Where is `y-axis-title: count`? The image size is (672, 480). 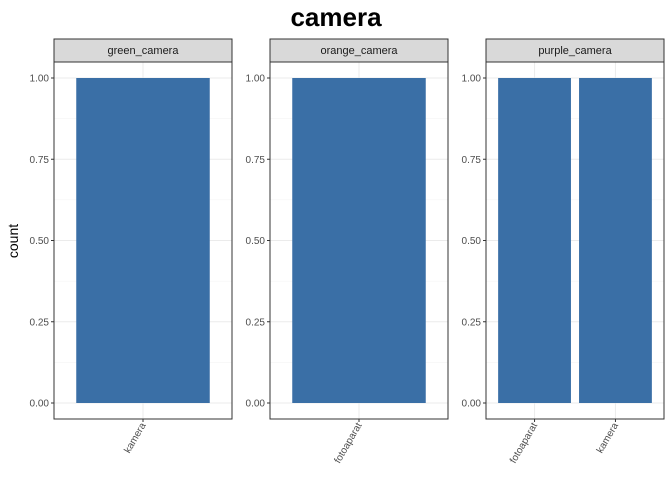
y-axis-title: count is located at coordinates (13, 241).